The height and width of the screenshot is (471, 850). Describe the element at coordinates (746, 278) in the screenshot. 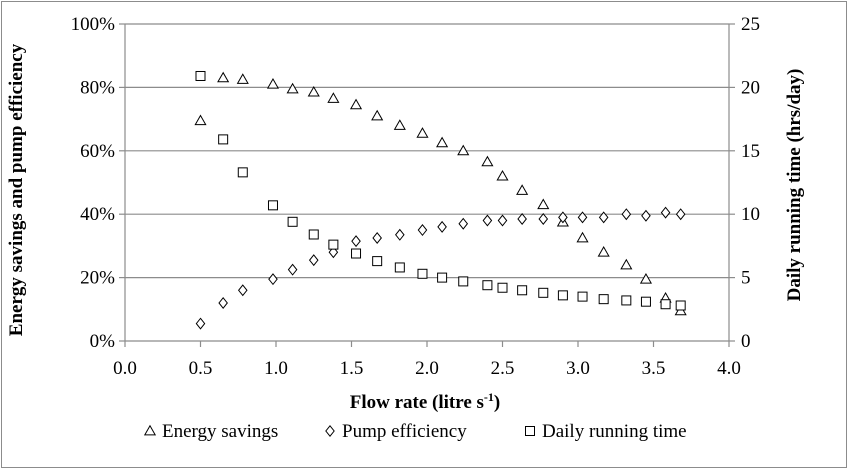

I see `y-right-tick-label: 5` at that location.